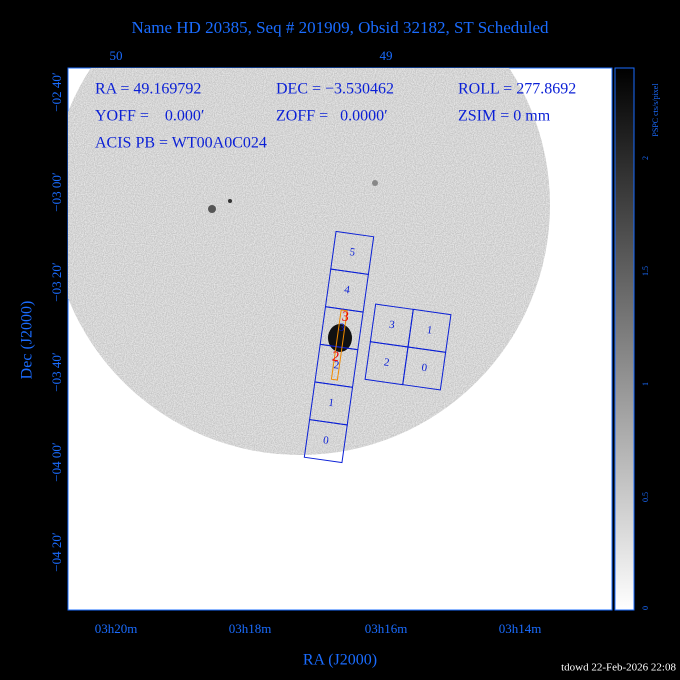 This screenshot has height=680, width=680. What do you see at coordinates (520, 628) in the screenshot?
I see `x-tick-label: 03h14m` at bounding box center [520, 628].